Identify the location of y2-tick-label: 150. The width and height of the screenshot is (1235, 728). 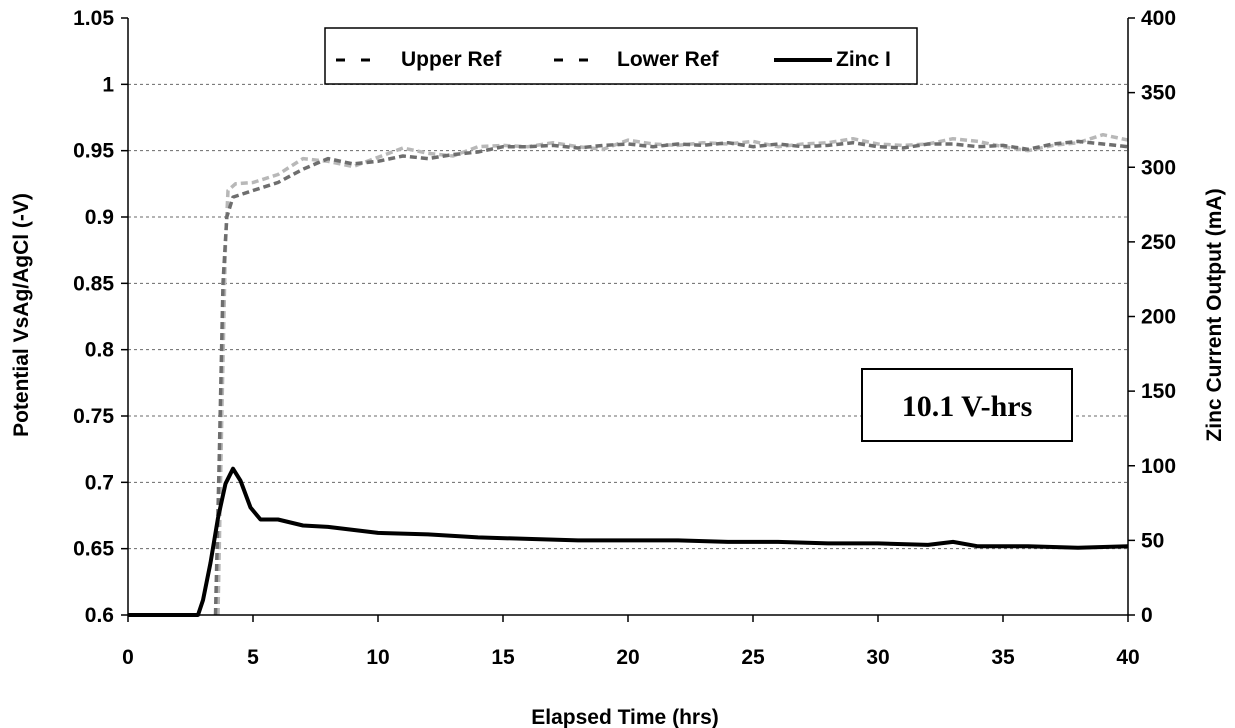
(1158, 391).